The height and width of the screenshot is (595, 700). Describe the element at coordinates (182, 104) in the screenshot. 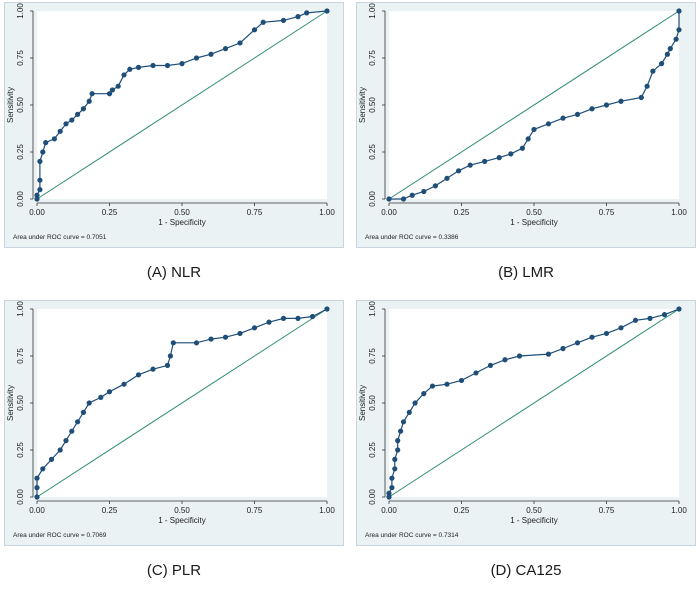

I see `roc-curve-line` at that location.